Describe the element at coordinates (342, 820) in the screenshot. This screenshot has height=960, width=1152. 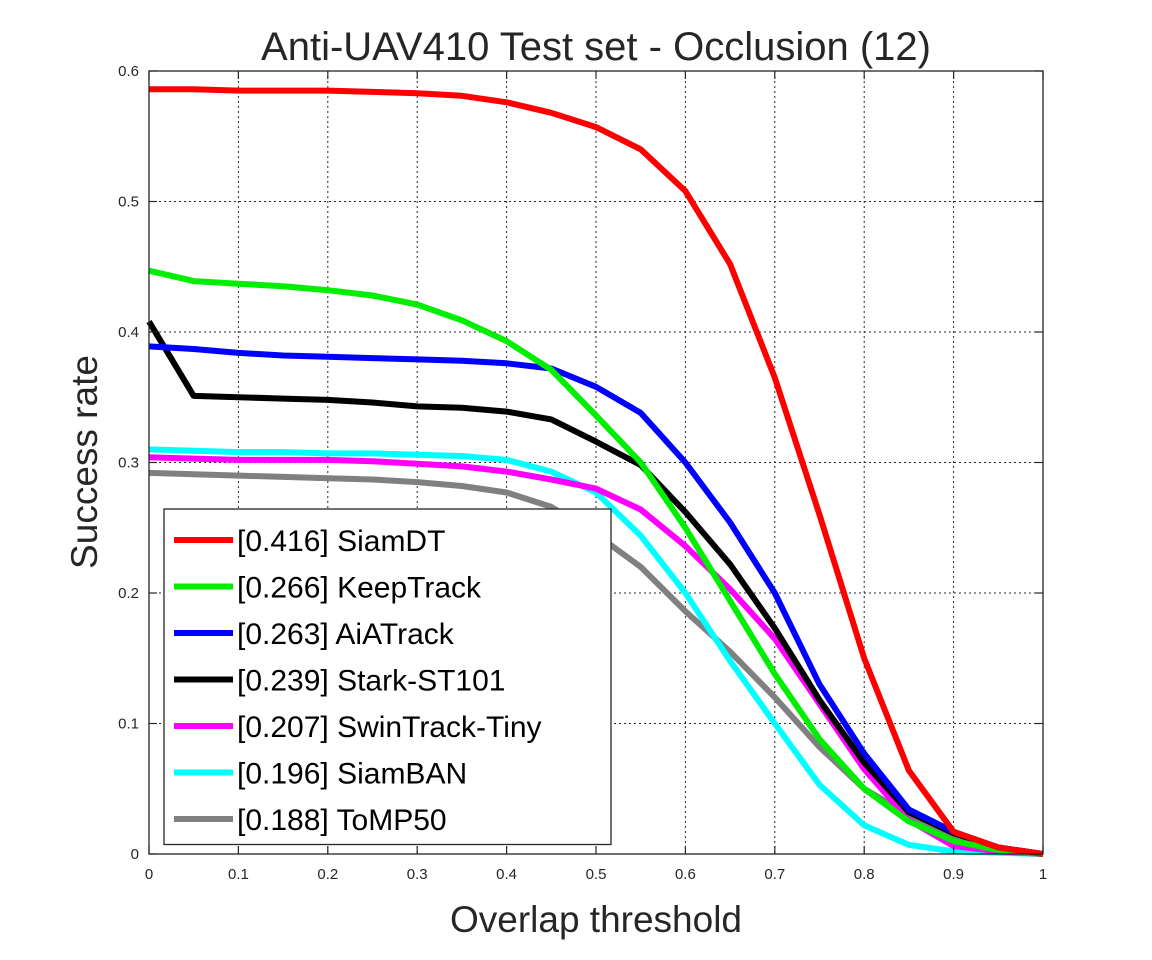
I see `legend-entry: [0.188] ToMP50` at that location.